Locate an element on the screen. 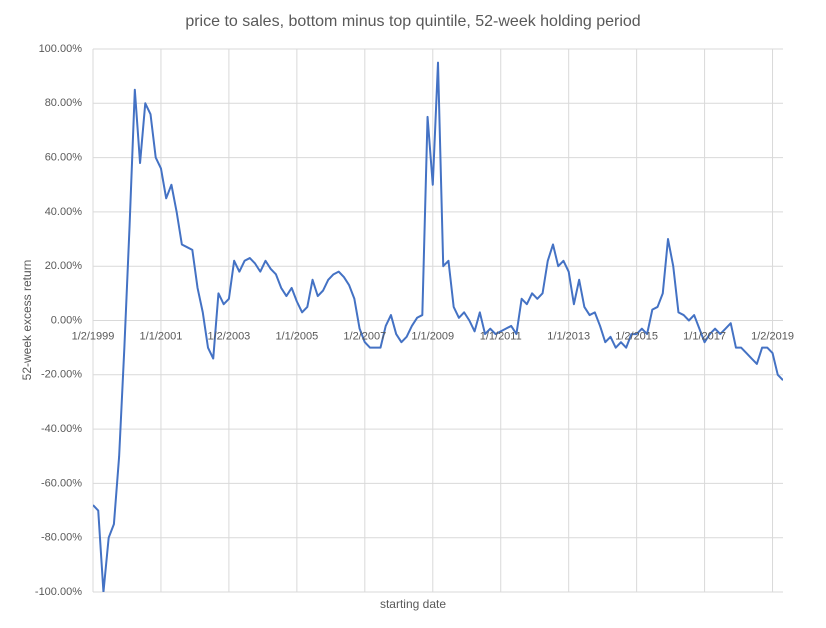  x-tick-label: 1/1/2017 is located at coordinates (704, 336).